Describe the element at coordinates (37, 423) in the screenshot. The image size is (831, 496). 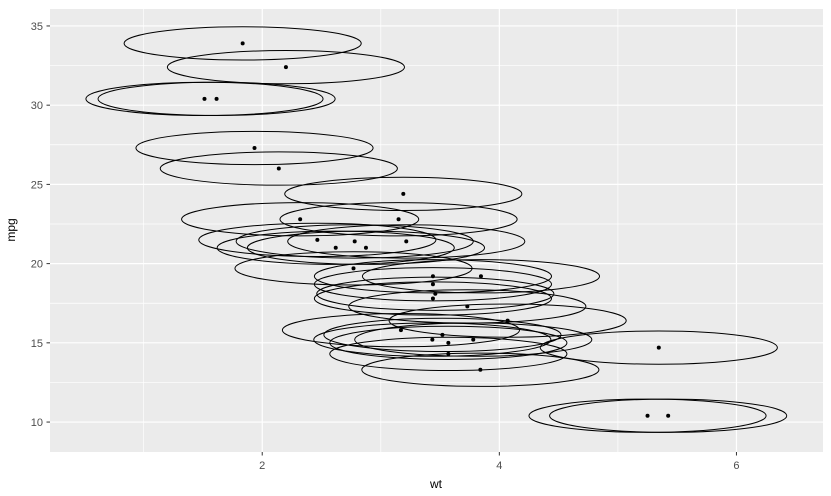
I see `y-tick-label: 10` at that location.